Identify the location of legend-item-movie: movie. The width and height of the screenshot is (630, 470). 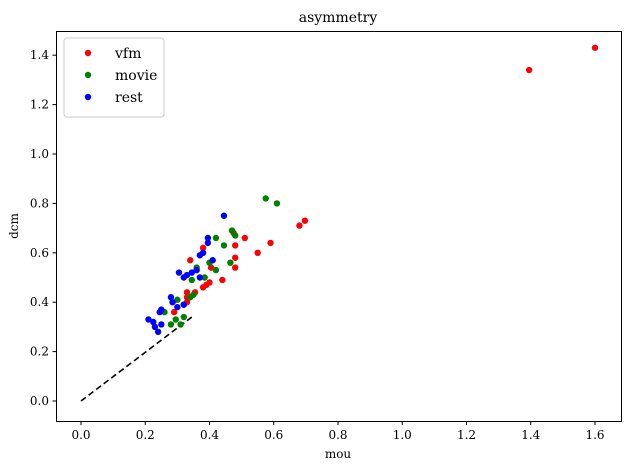
(120, 76).